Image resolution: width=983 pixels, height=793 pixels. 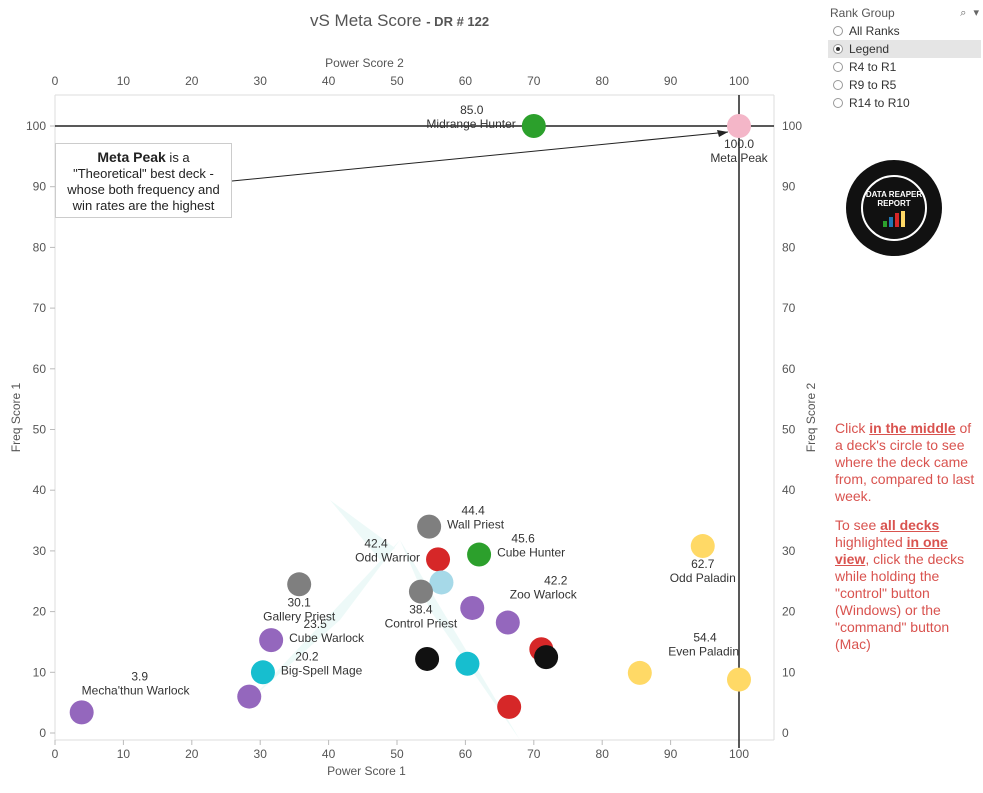 I want to click on y-tick-label-right: 80, so click(x=789, y=247).